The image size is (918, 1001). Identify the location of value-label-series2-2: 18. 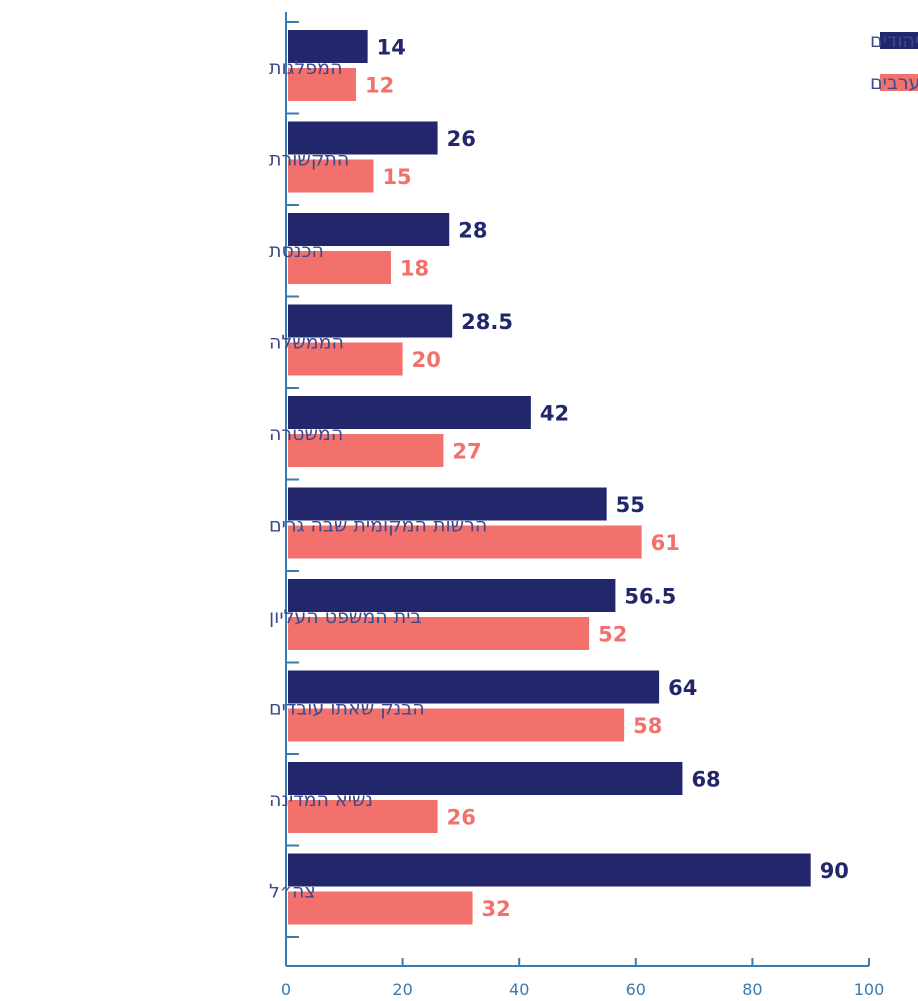
(414, 269).